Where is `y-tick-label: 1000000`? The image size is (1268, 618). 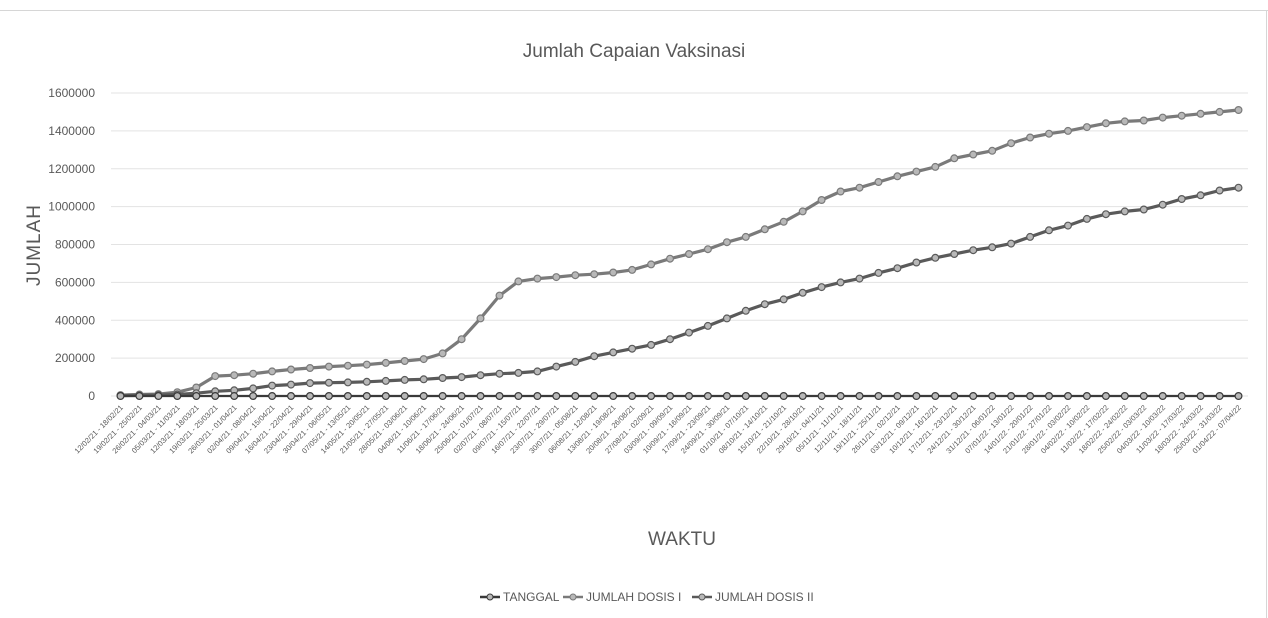 y-tick-label: 1000000 is located at coordinates (71, 207).